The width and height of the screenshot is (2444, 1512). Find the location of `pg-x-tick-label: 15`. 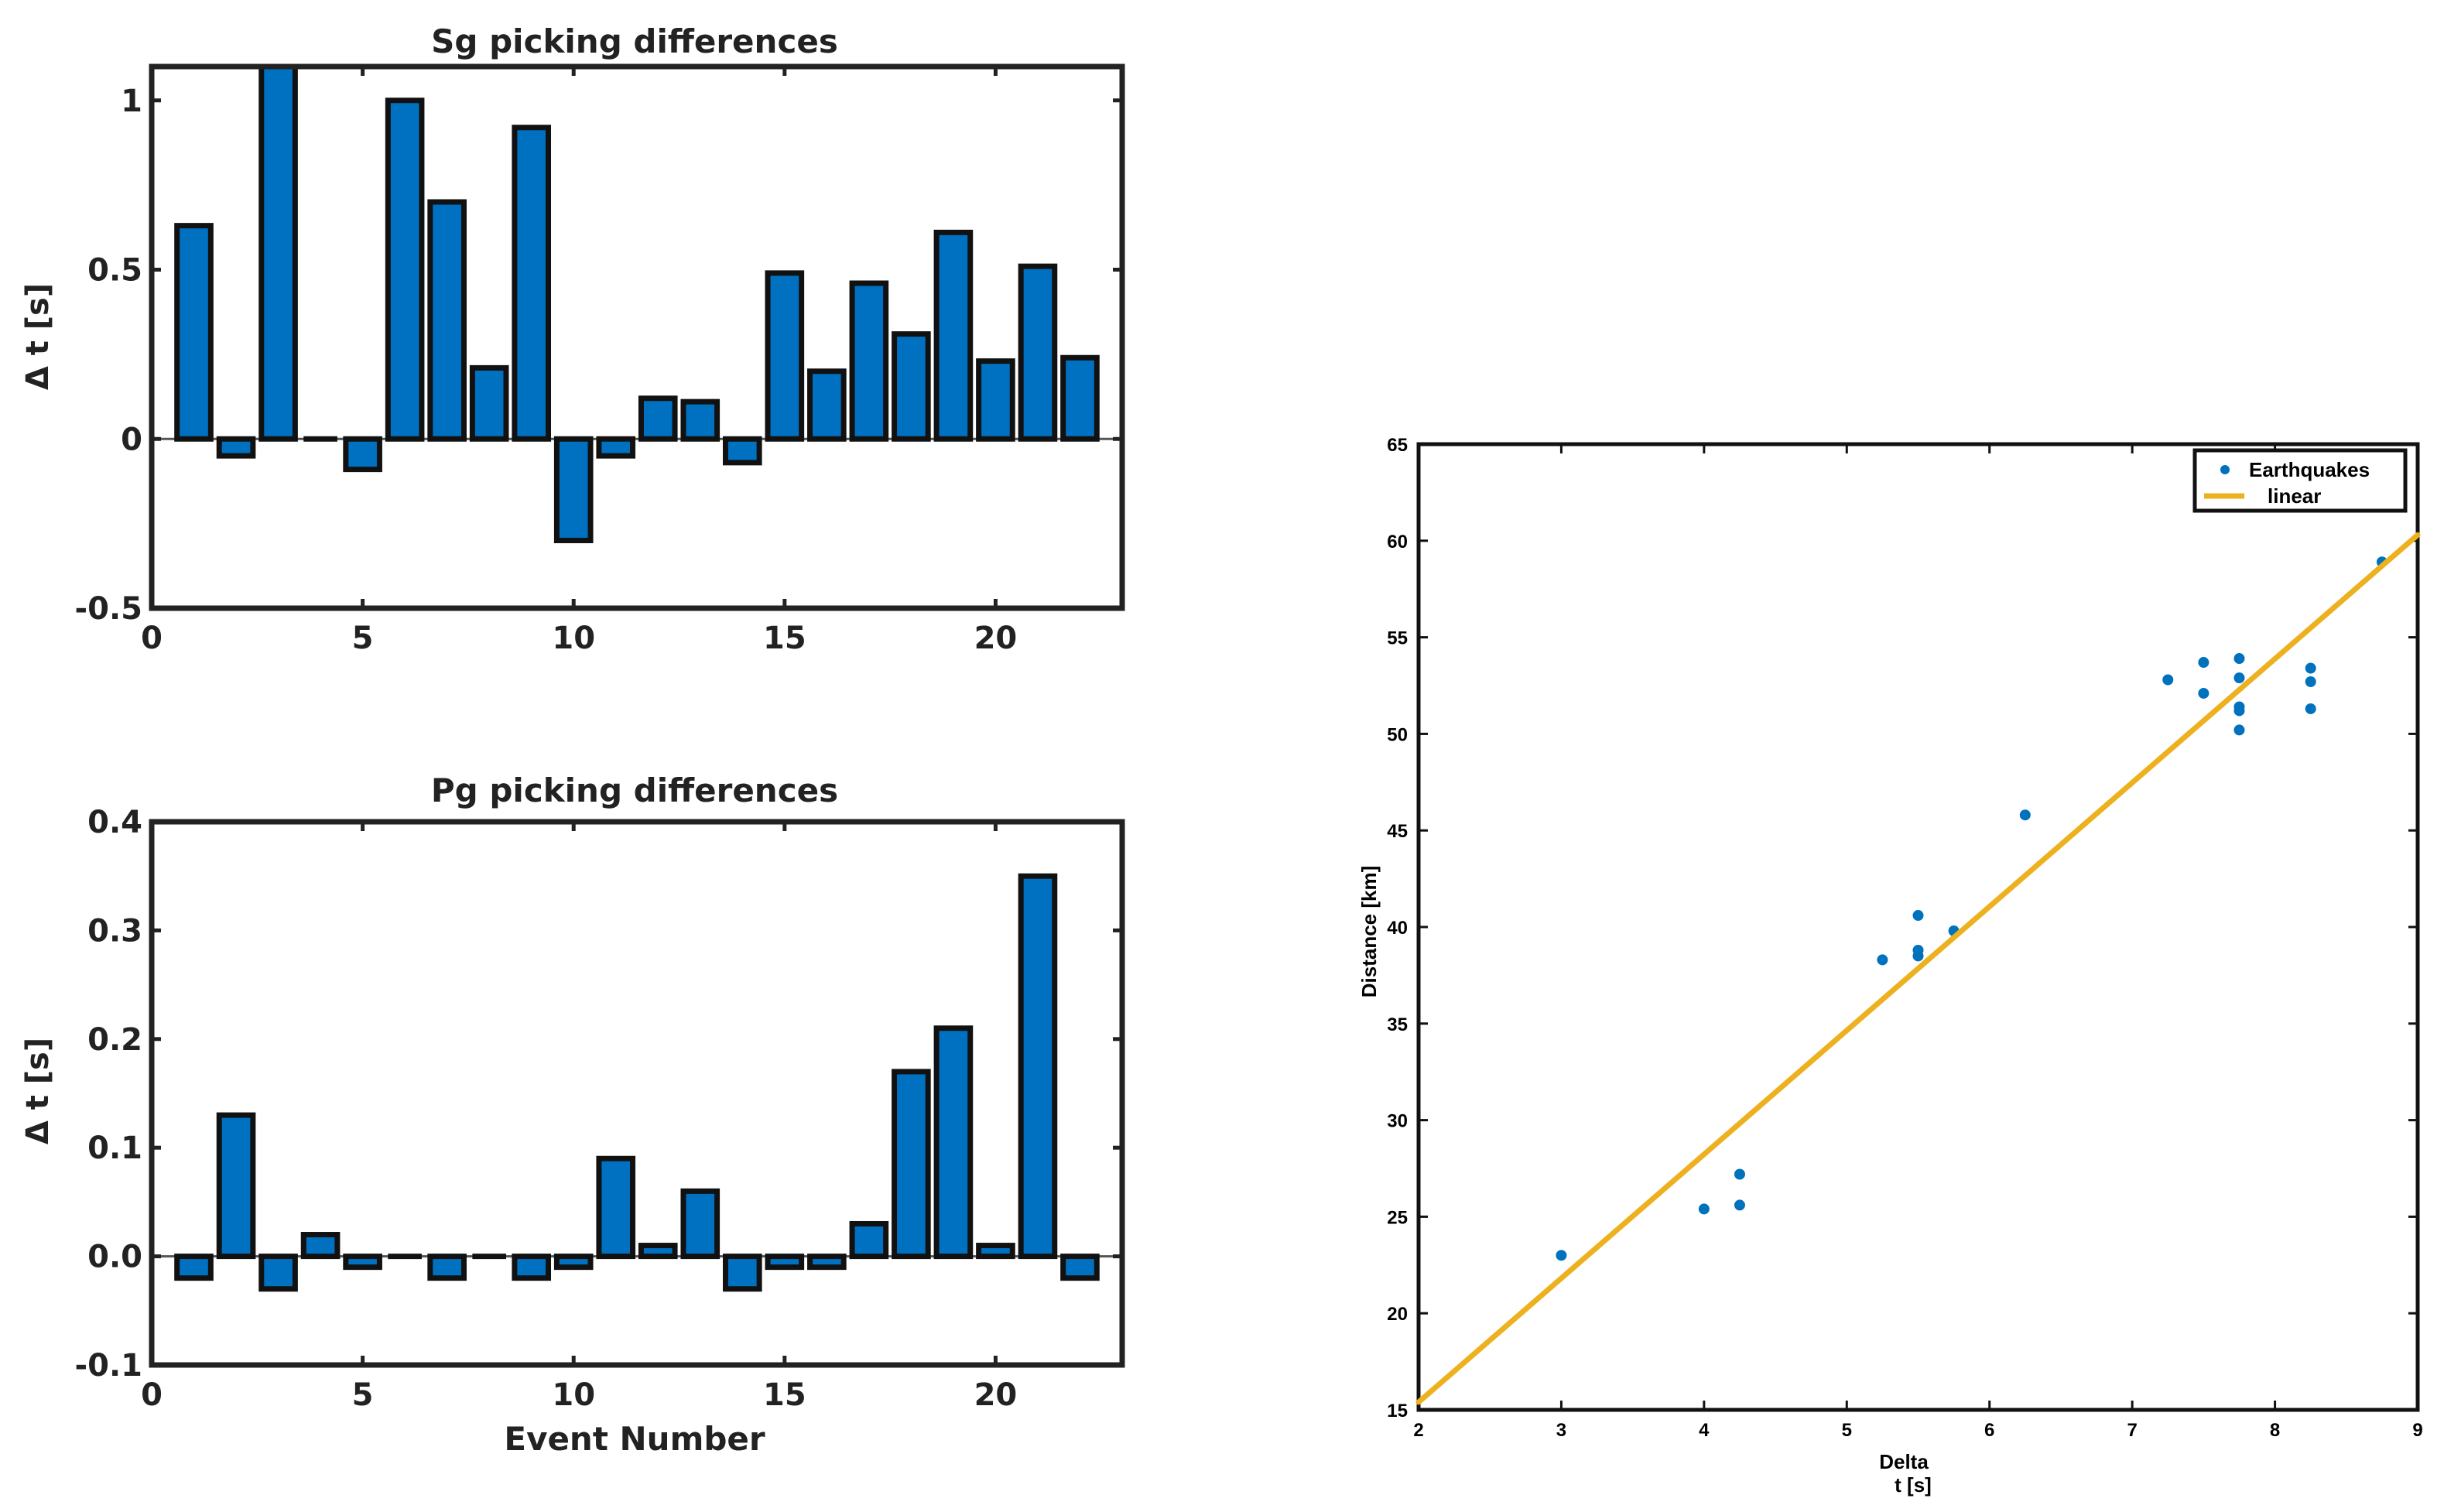

pg-x-tick-label: 15 is located at coordinates (784, 1395).